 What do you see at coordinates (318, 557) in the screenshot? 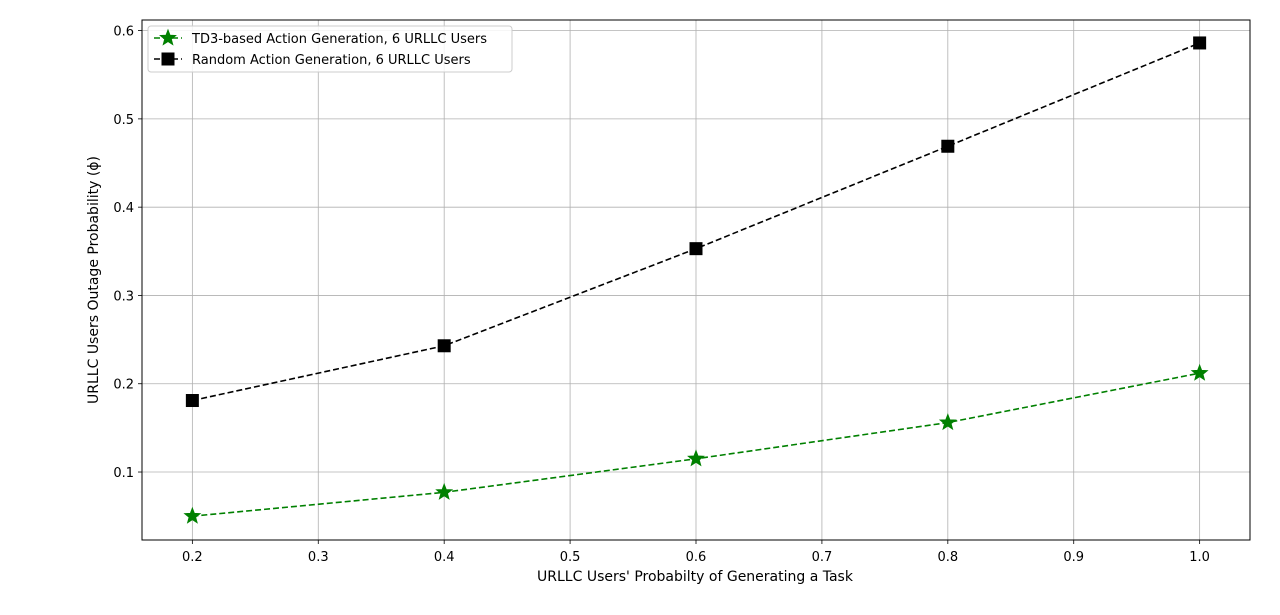
I see `x-tick-label: 0.3` at bounding box center [318, 557].